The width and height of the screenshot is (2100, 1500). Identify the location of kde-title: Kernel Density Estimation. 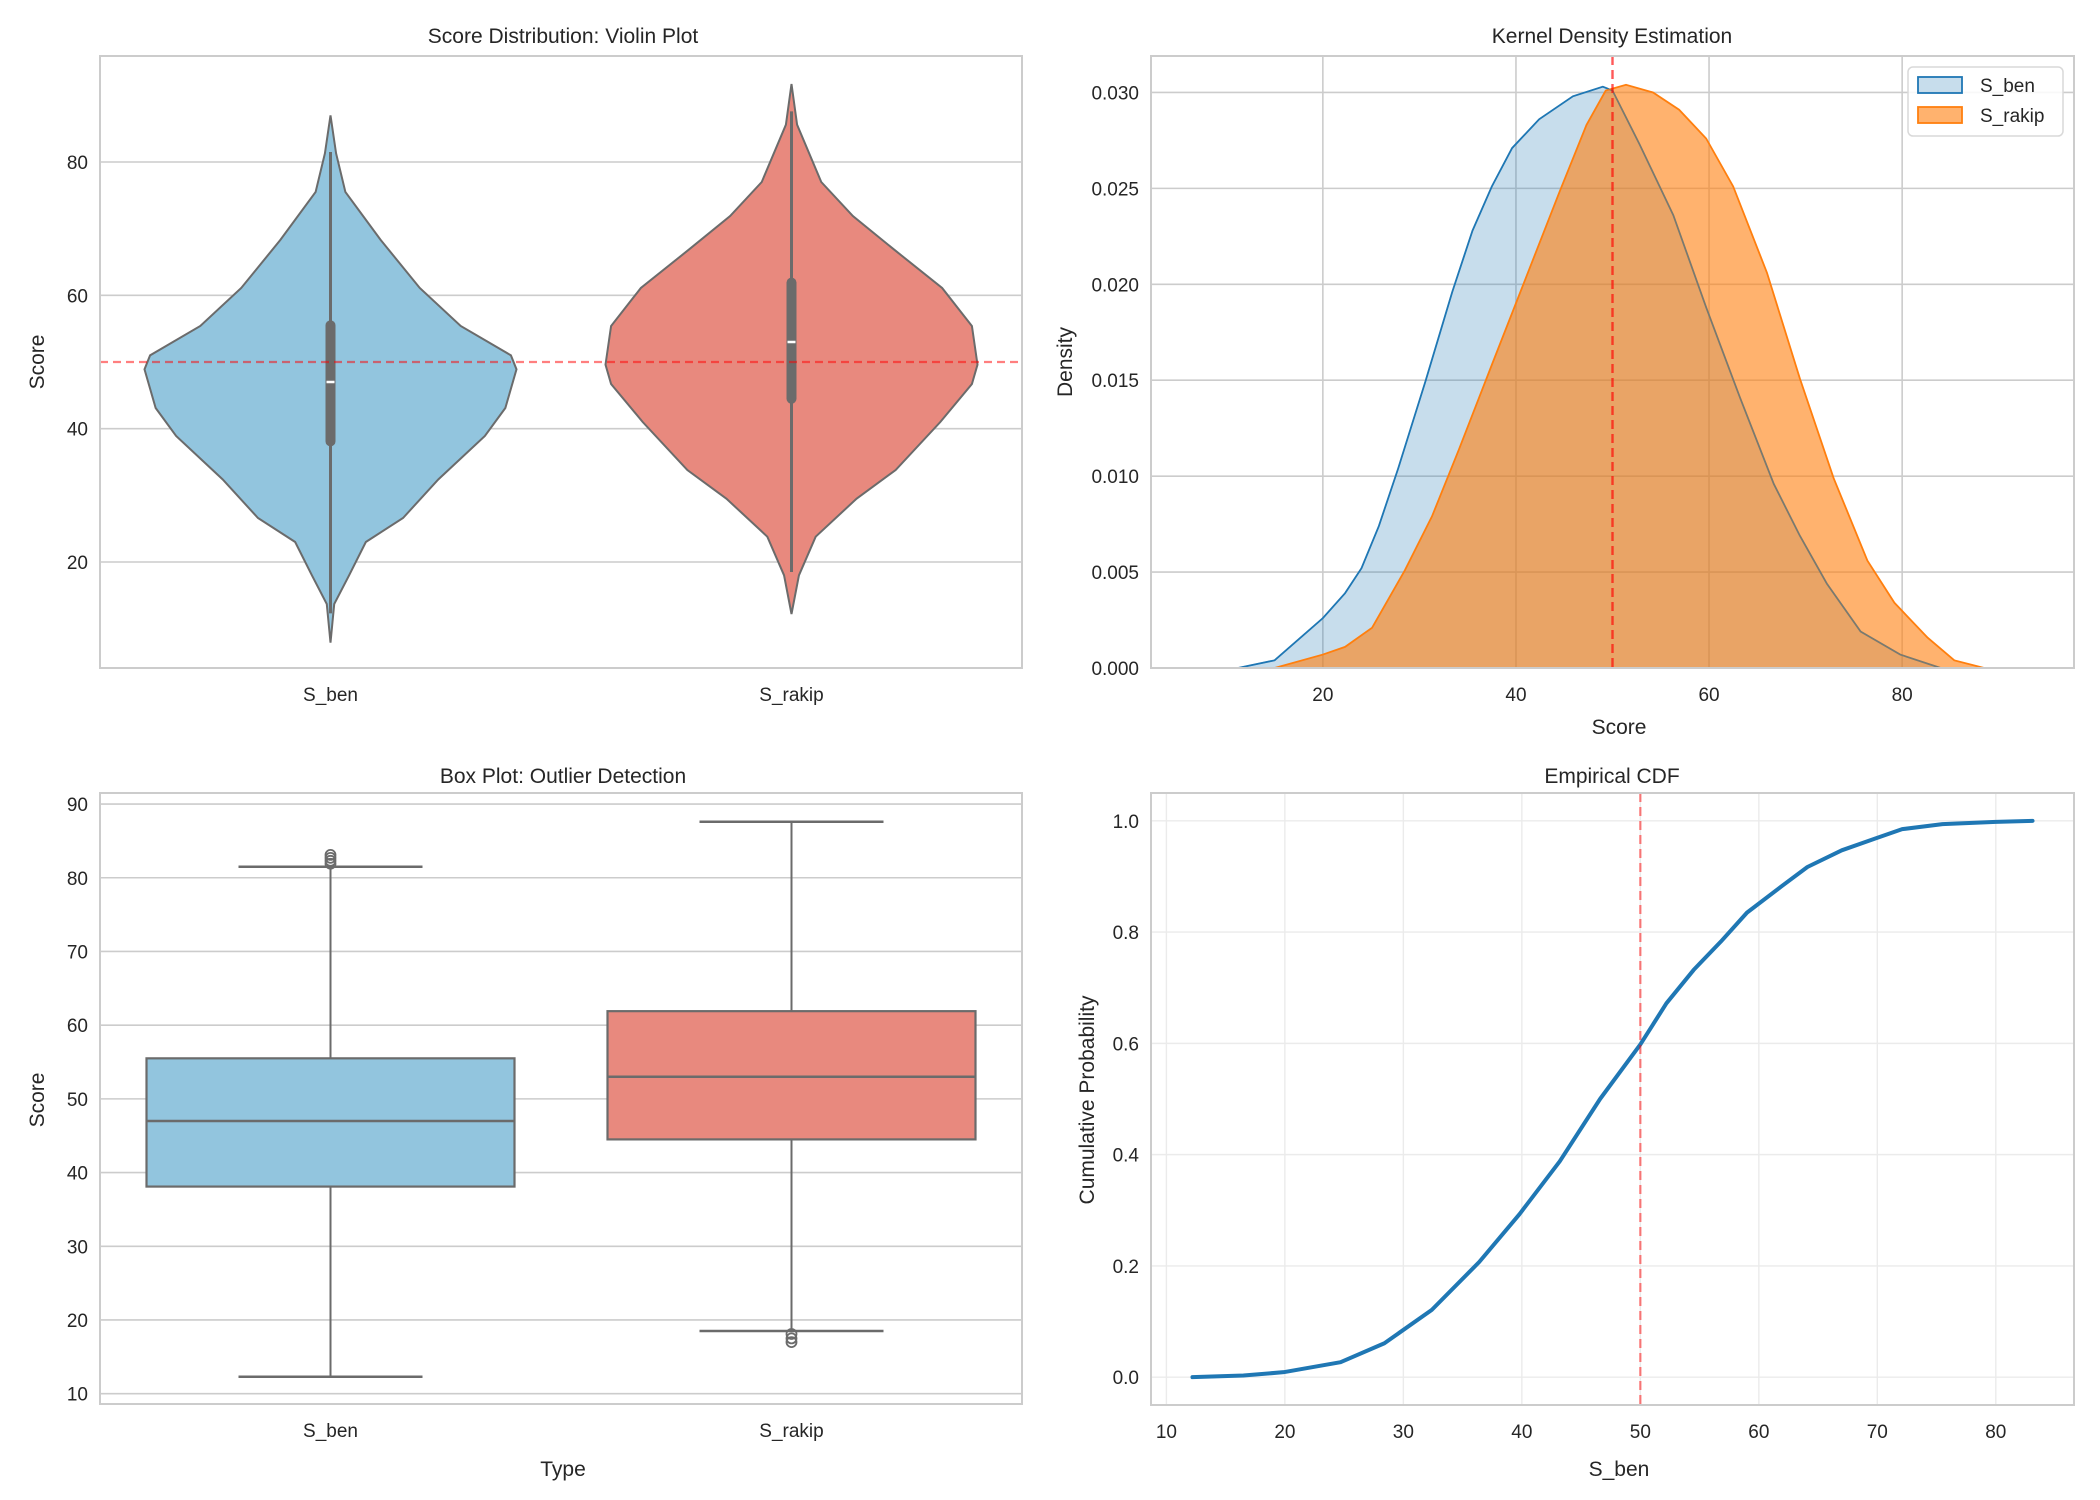
(1612, 36).